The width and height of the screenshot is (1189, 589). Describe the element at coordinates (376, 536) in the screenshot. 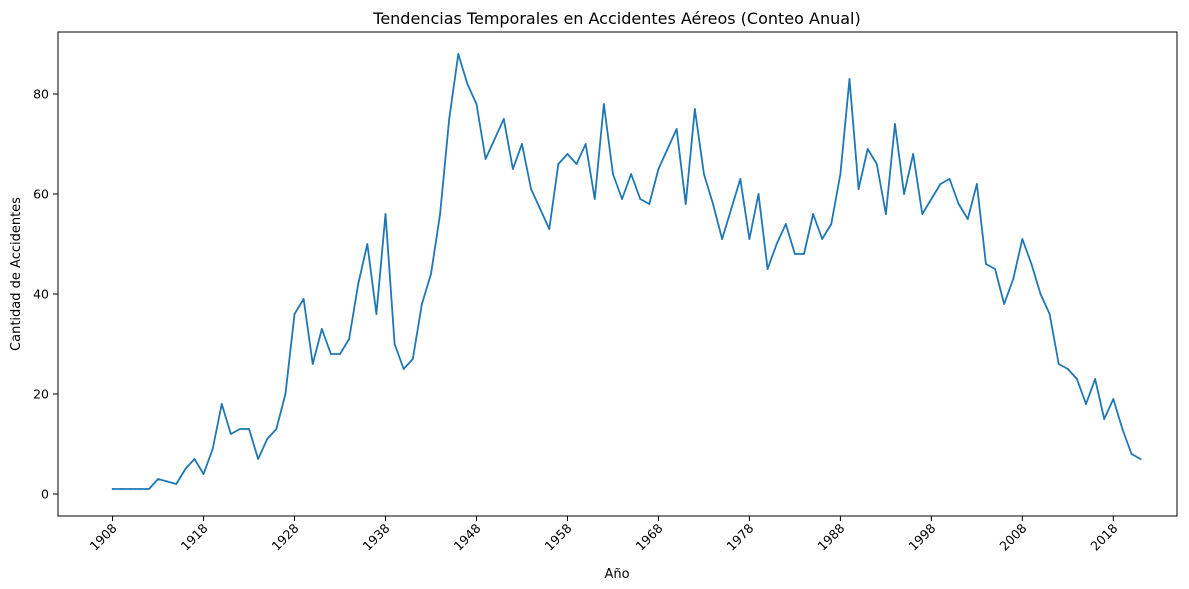

I see `x-tick-label: 1938` at that location.